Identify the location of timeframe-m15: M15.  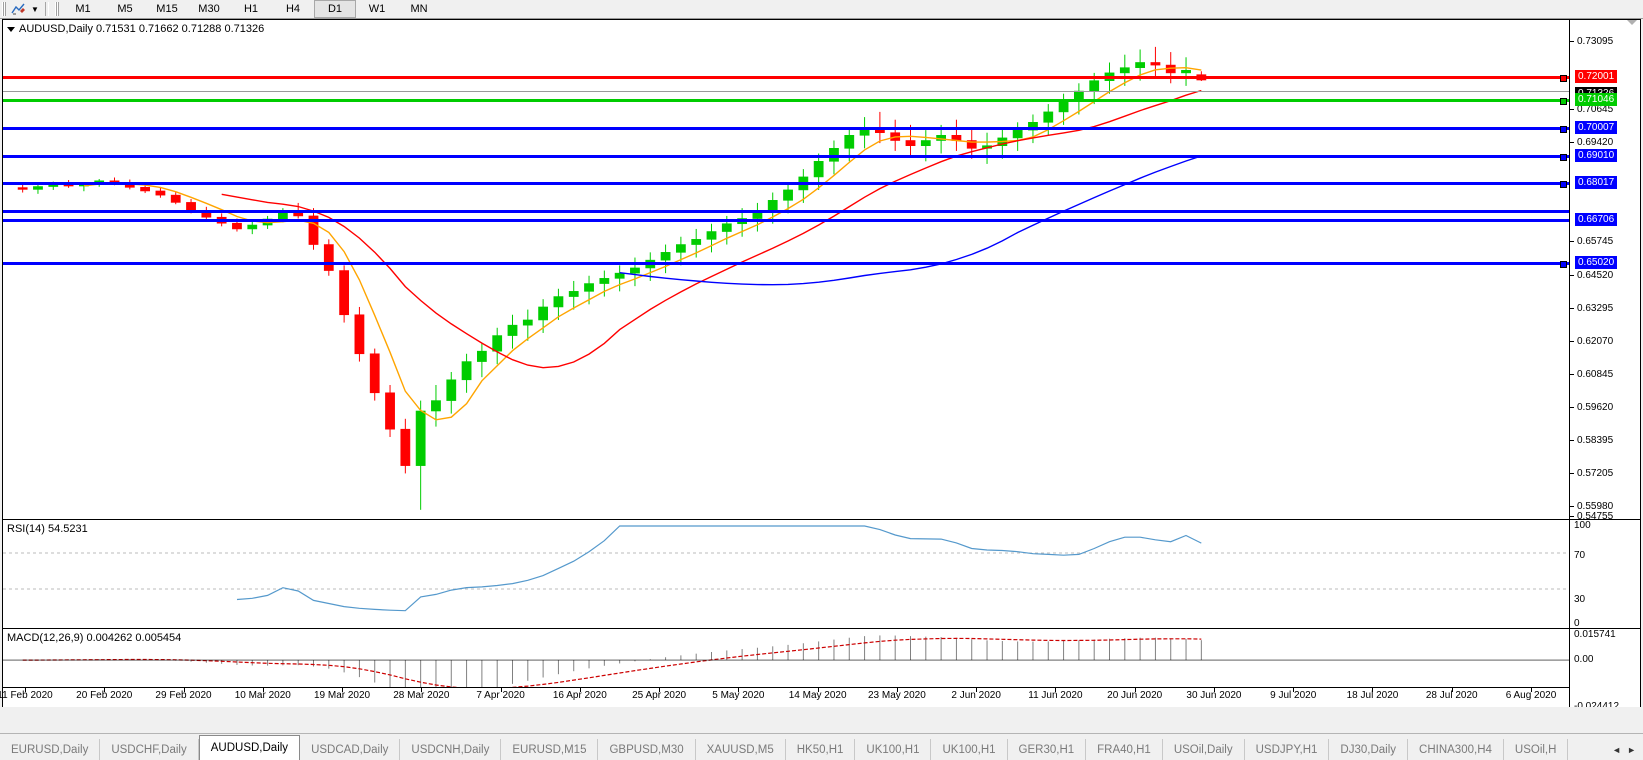
(167, 9).